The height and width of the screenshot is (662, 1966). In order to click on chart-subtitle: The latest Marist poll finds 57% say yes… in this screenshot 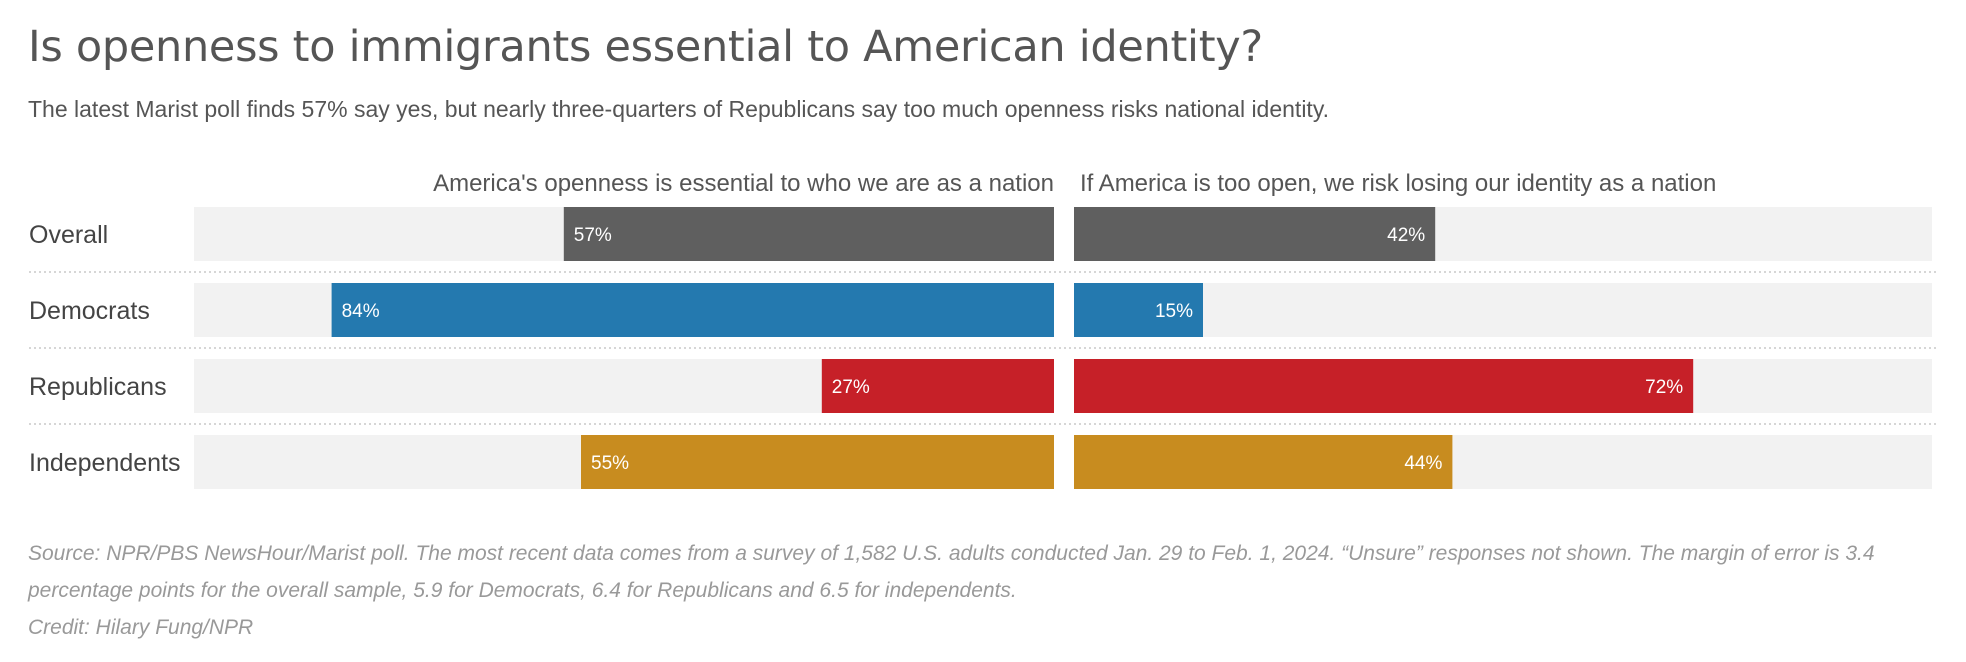, I will do `click(679, 109)`.